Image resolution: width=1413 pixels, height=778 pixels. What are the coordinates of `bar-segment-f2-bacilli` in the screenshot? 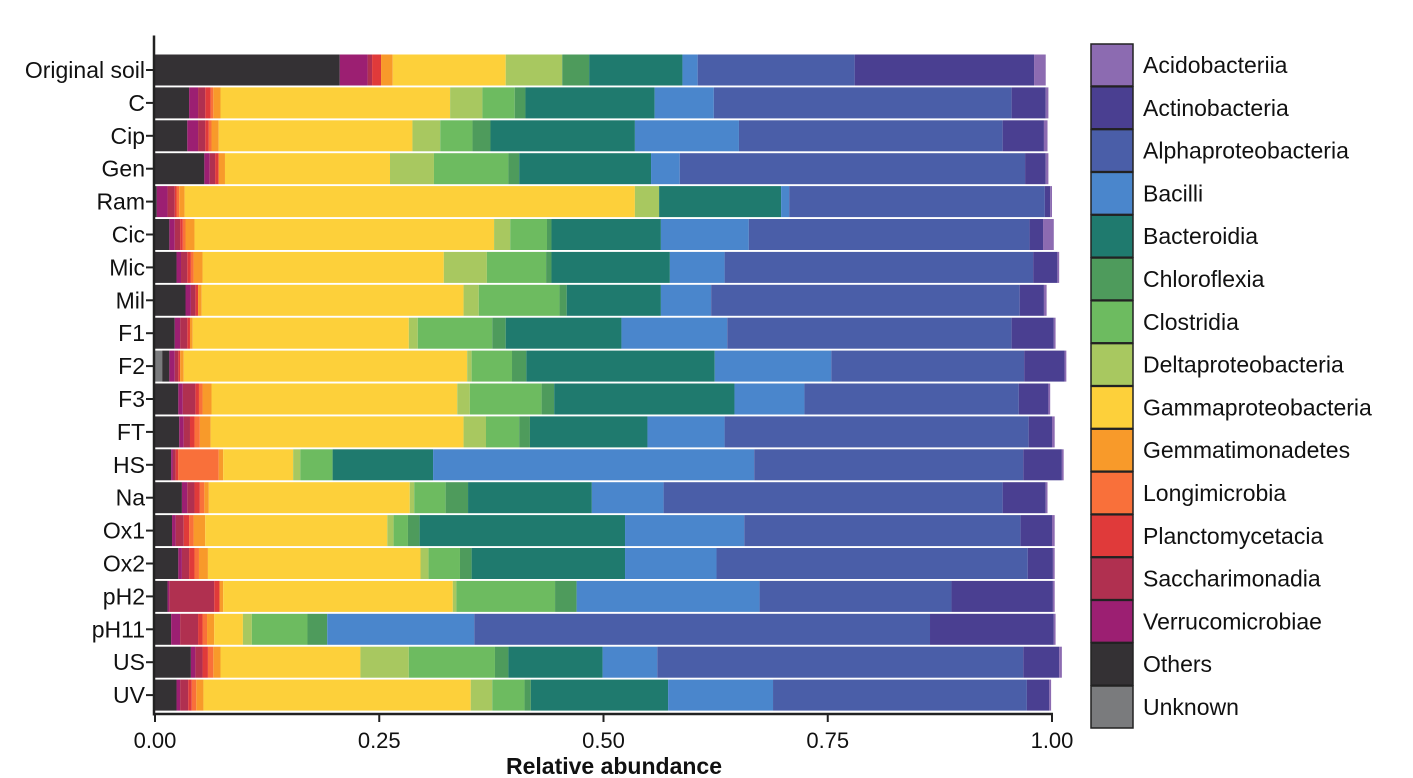 It's located at (773, 366).